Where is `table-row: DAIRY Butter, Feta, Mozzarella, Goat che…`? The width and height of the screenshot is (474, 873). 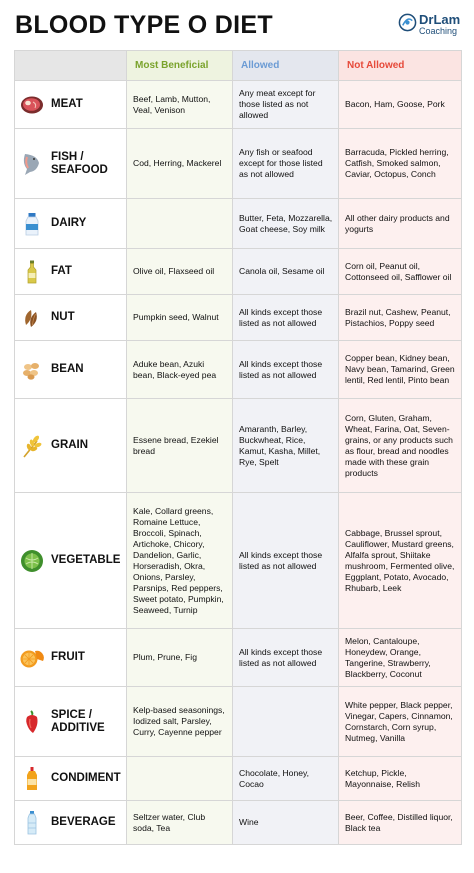 table-row: DAIRY Butter, Feta, Mozzarella, Goat che… is located at coordinates (238, 223).